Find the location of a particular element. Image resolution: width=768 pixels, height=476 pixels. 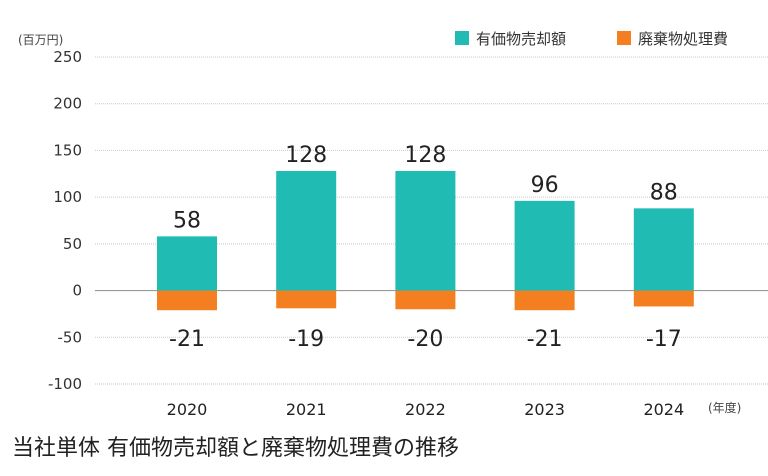

legend-swatch-sales is located at coordinates (462, 38).